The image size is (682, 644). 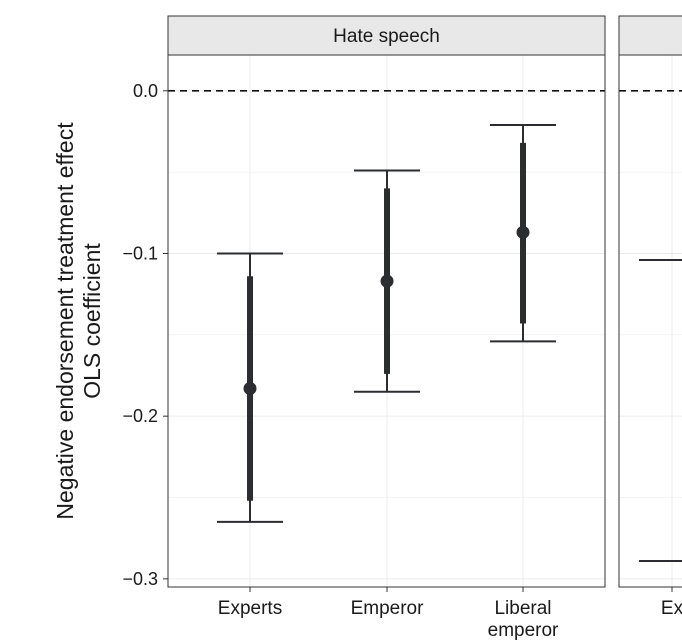 I want to click on x-tick-label-line: Emperor, so click(x=388, y=608).